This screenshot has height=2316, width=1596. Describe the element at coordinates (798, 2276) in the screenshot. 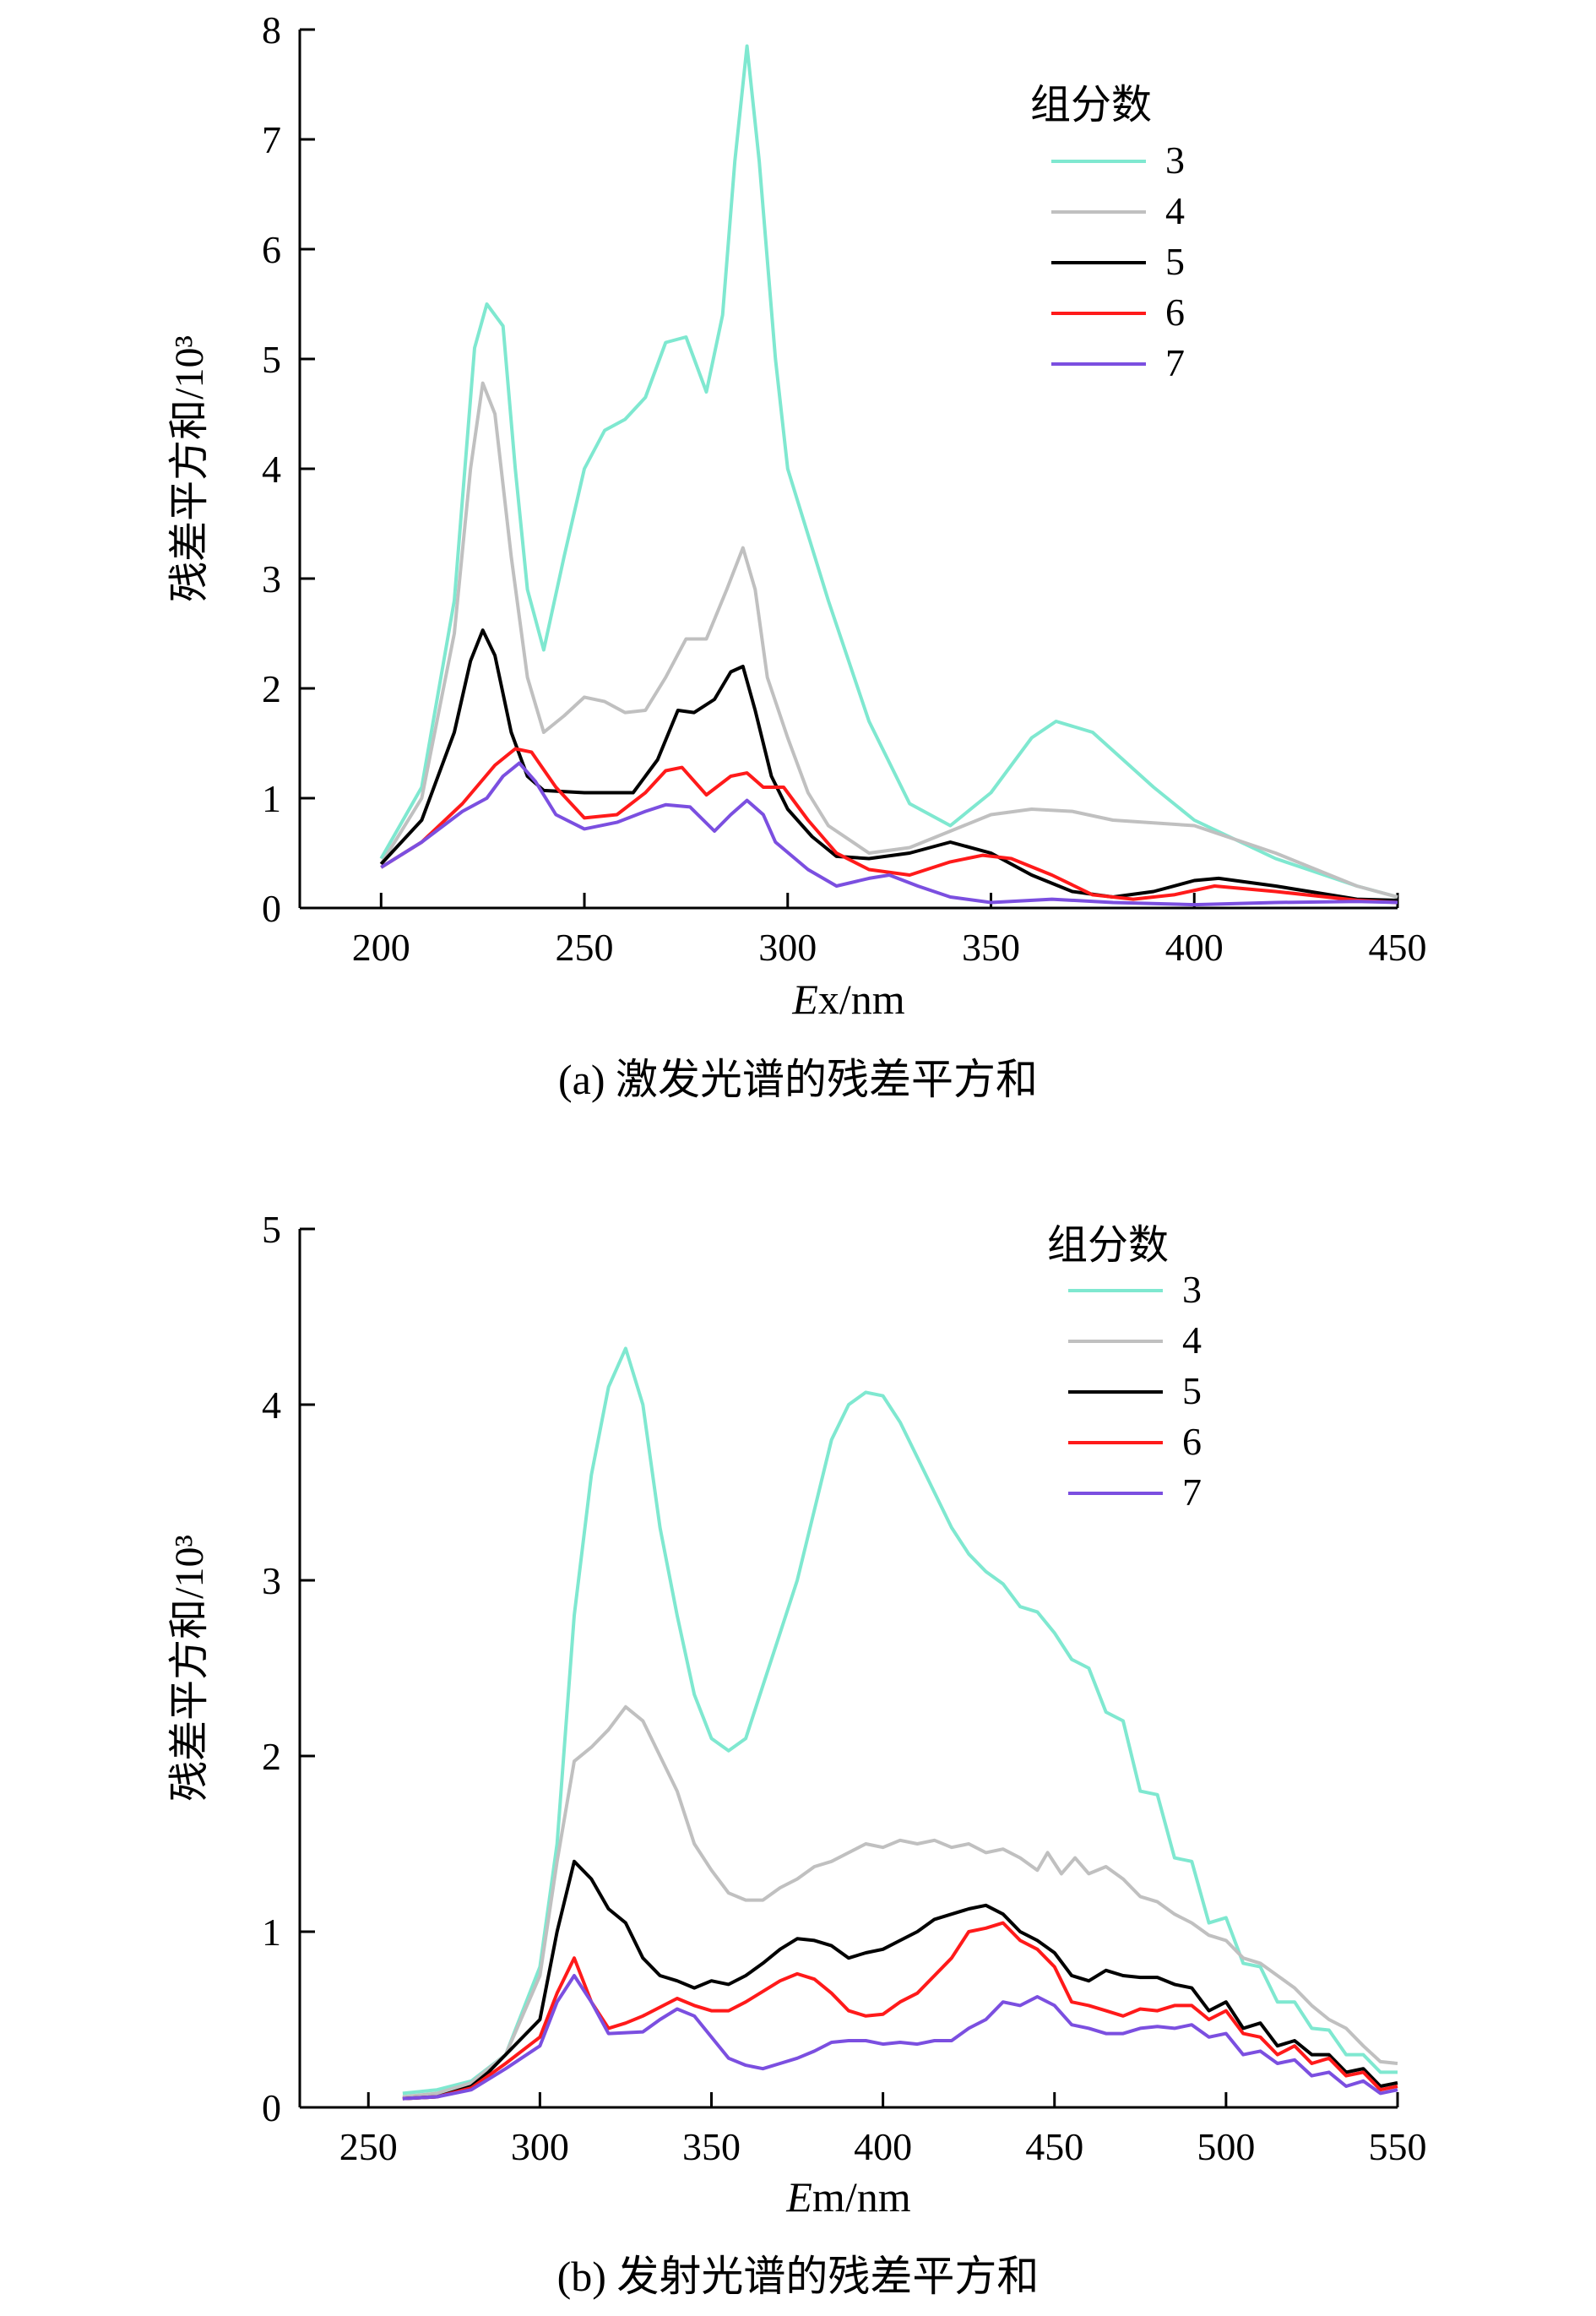

I see `chart-b-caption: (b) 发射光谱的残差平方和` at that location.